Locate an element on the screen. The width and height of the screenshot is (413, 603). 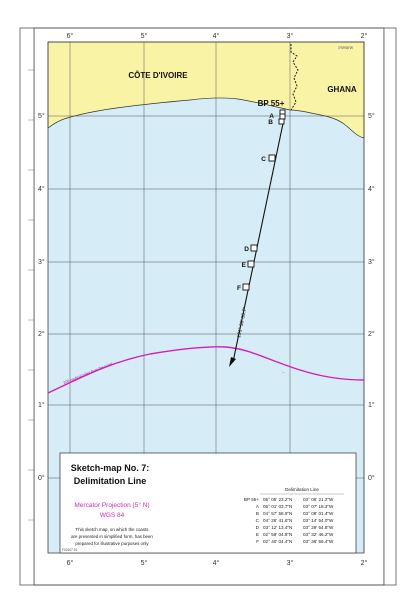
lon-label-5-bottom: 5° is located at coordinates (144, 563).